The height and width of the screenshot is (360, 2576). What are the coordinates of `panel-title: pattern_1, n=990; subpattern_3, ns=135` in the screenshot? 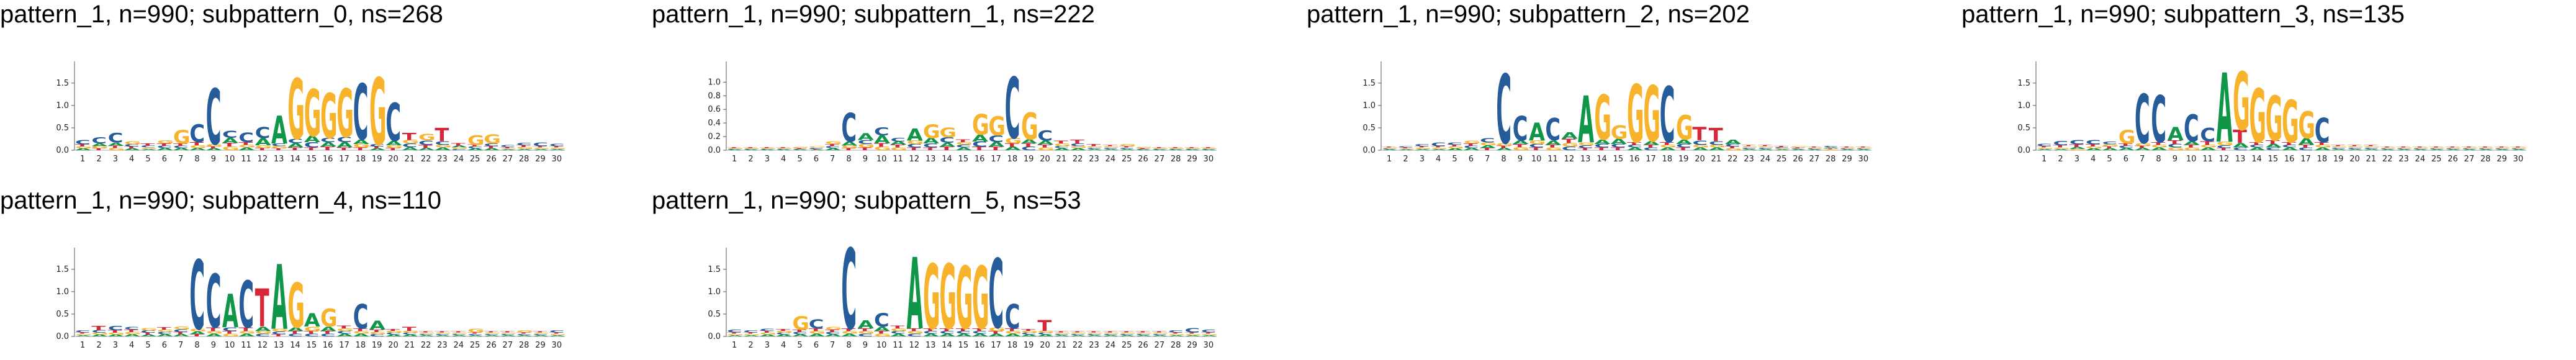 It's located at (2183, 14).